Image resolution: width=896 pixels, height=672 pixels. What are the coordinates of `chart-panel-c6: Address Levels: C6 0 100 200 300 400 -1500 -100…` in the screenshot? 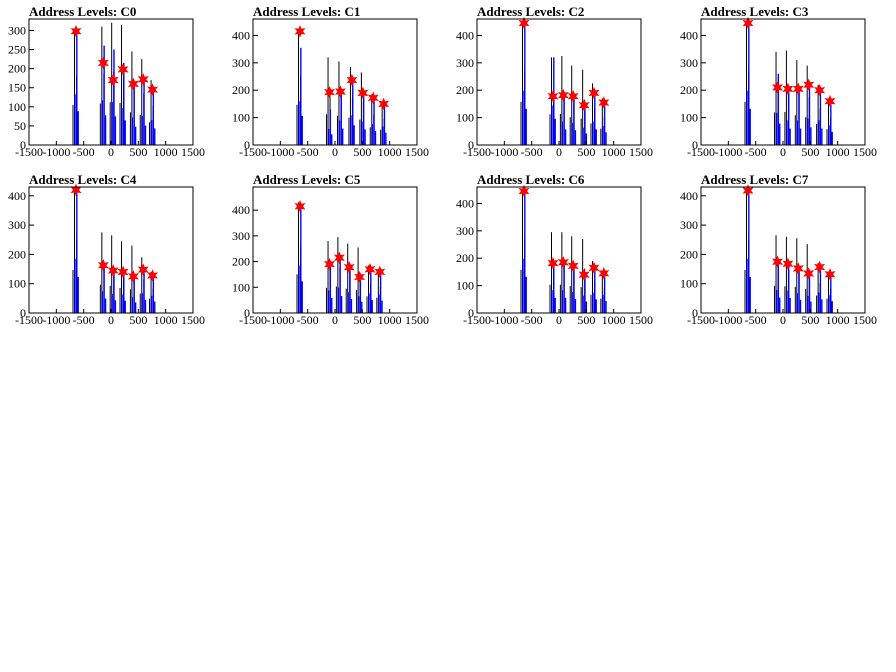 It's located at (554, 249).